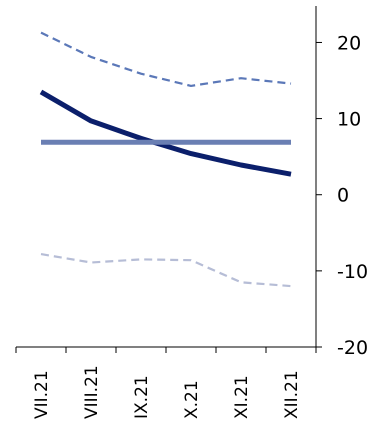 This screenshot has width=378, height=428. What do you see at coordinates (349, 120) in the screenshot?
I see `y-tick-label: 10` at bounding box center [349, 120].